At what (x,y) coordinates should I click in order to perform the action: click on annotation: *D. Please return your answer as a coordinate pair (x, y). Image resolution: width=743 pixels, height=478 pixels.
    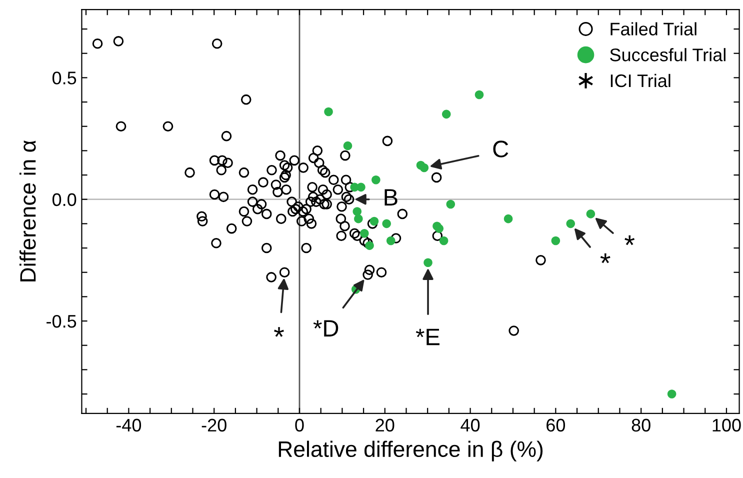
    Looking at the image, I should click on (325, 328).